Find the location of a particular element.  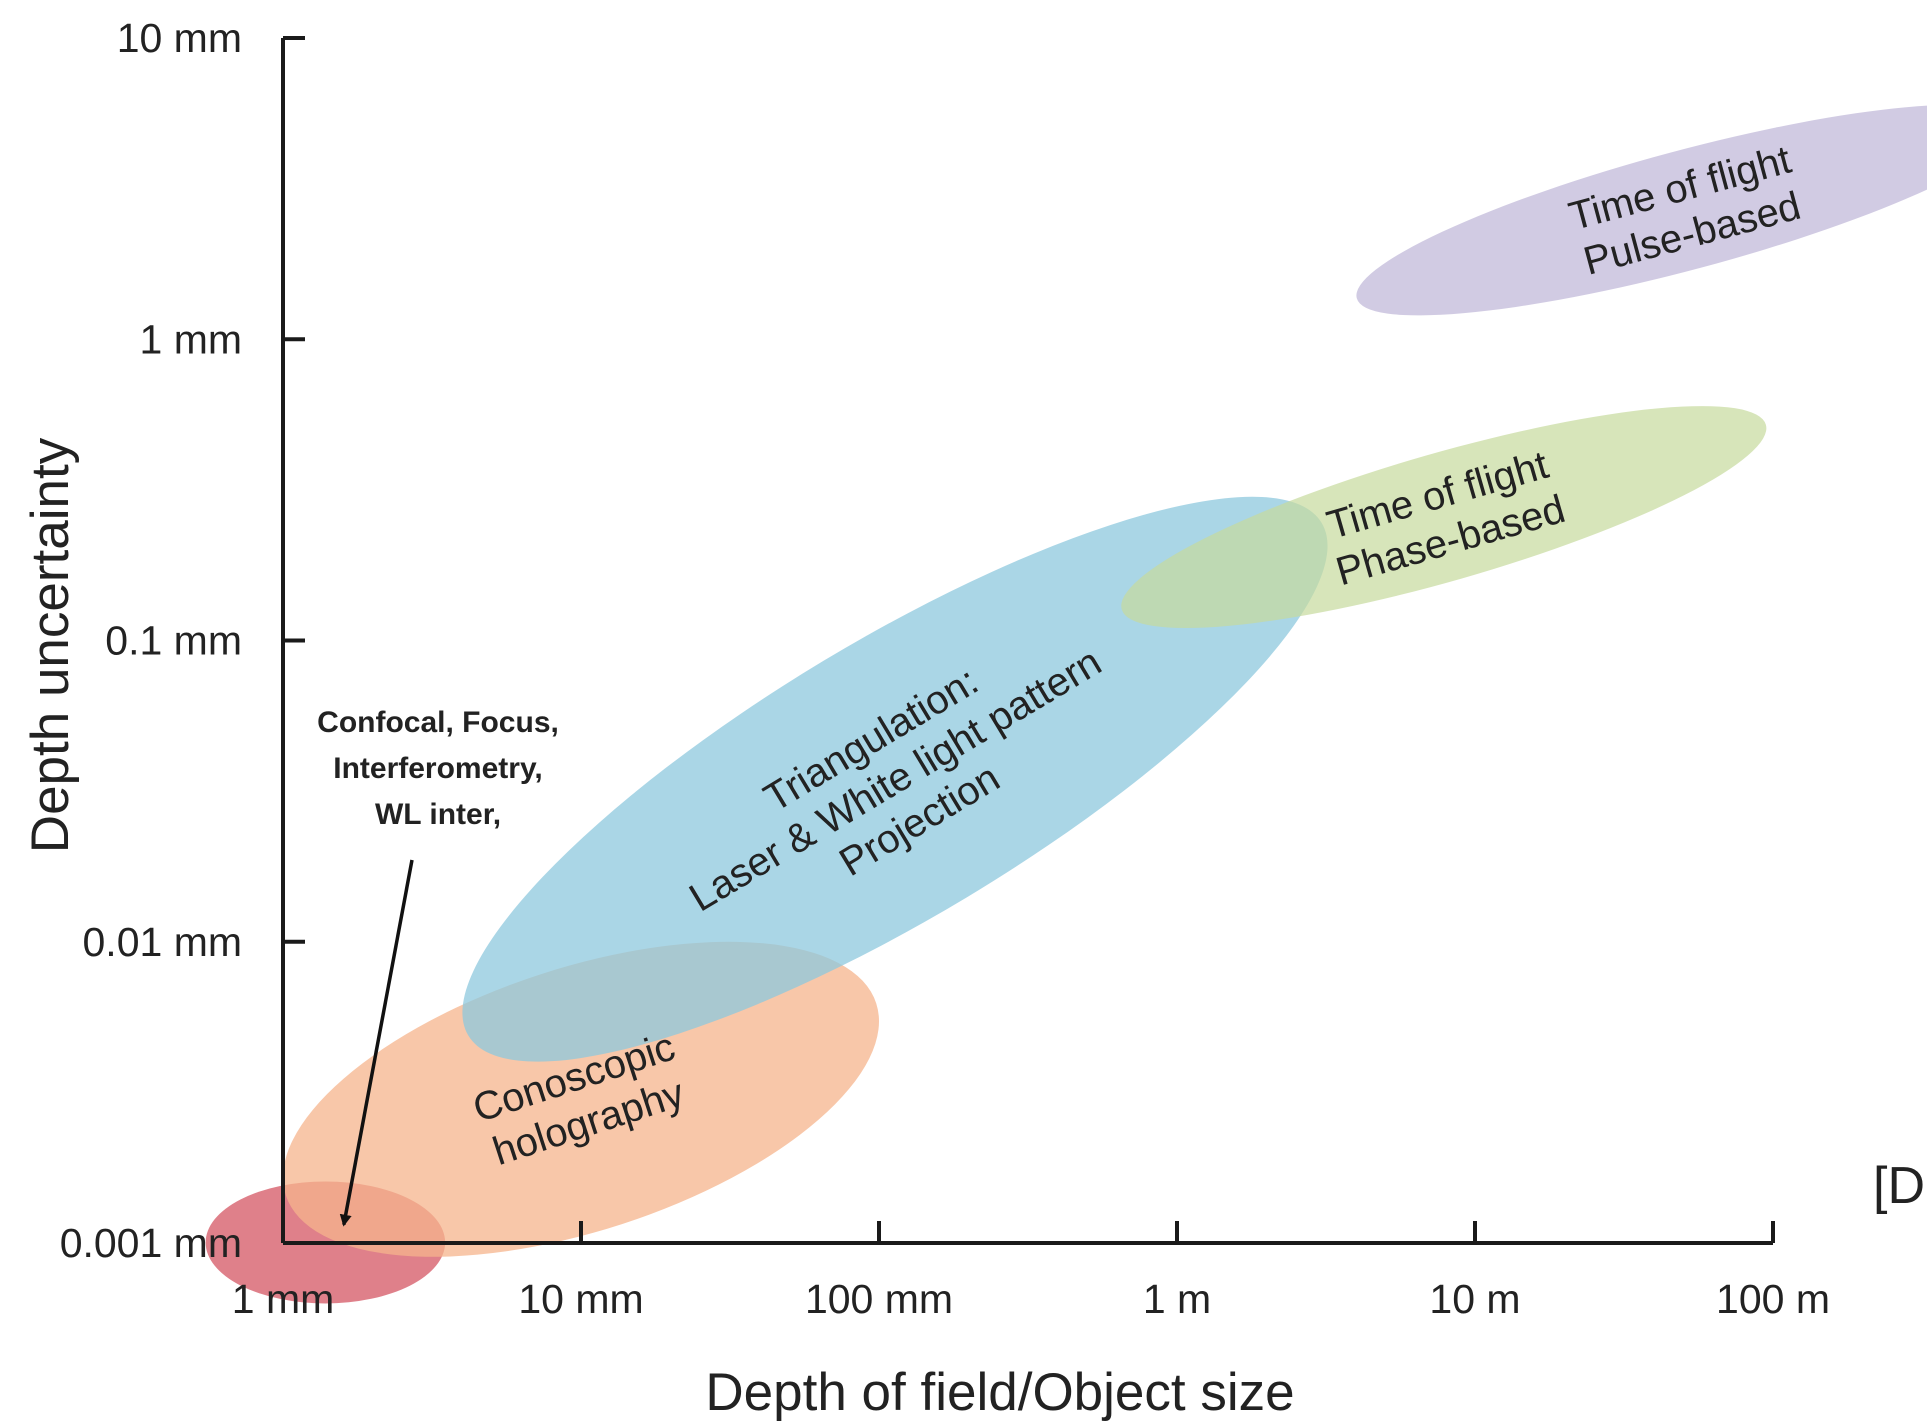

y-tick-label: 0.01 mm is located at coordinates (163, 942).